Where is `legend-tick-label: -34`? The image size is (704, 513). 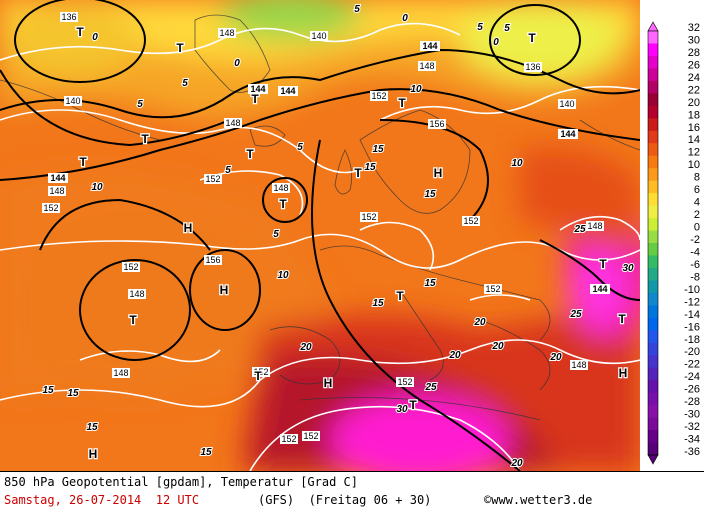 legend-tick-label: -34 is located at coordinates (692, 440).